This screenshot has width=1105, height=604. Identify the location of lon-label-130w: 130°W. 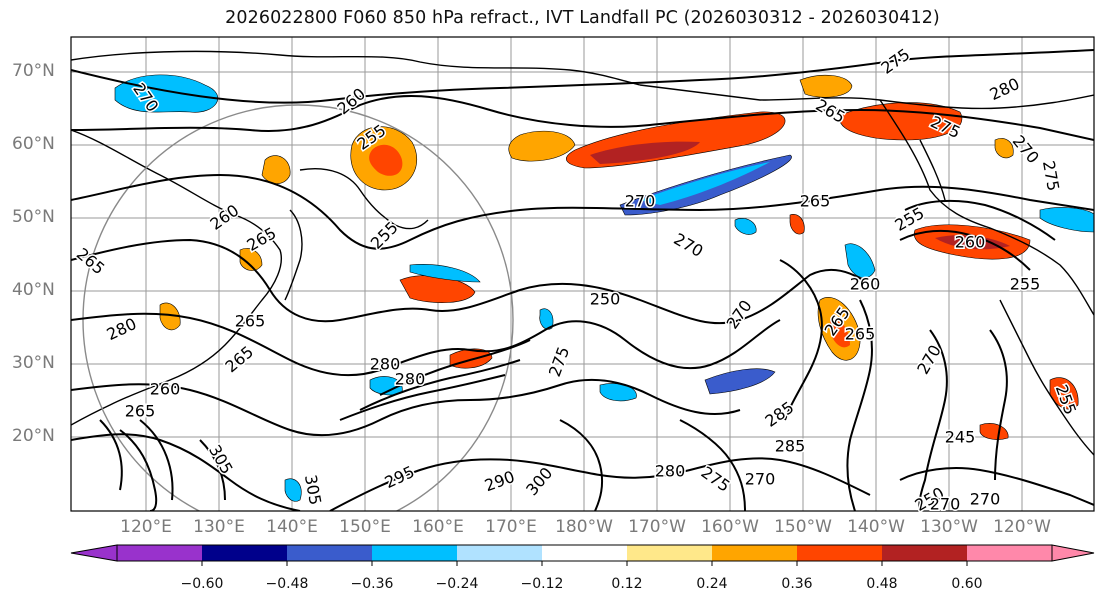
(949, 527).